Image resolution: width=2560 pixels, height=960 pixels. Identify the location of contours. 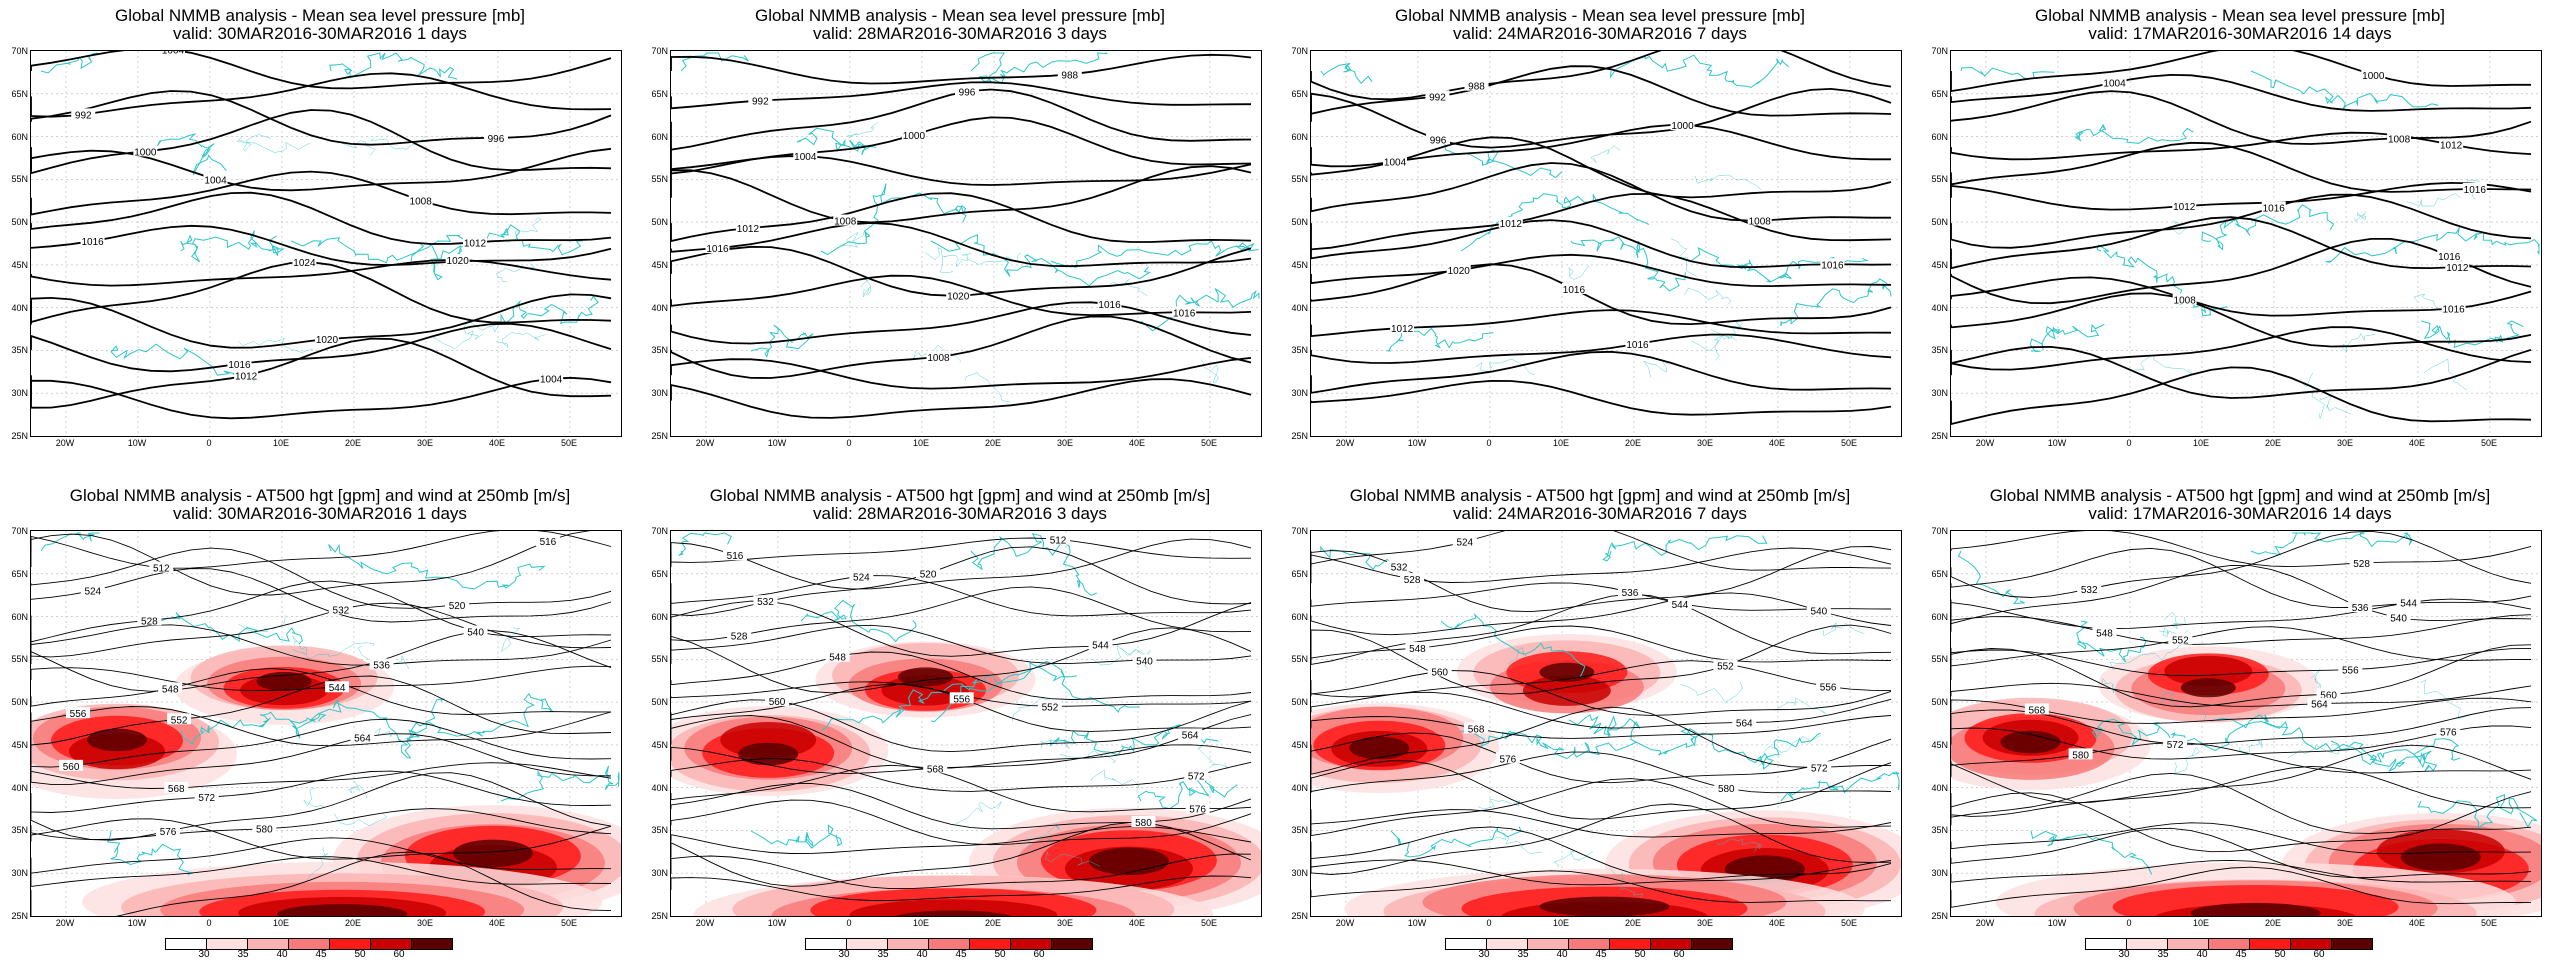
(1601, 233).